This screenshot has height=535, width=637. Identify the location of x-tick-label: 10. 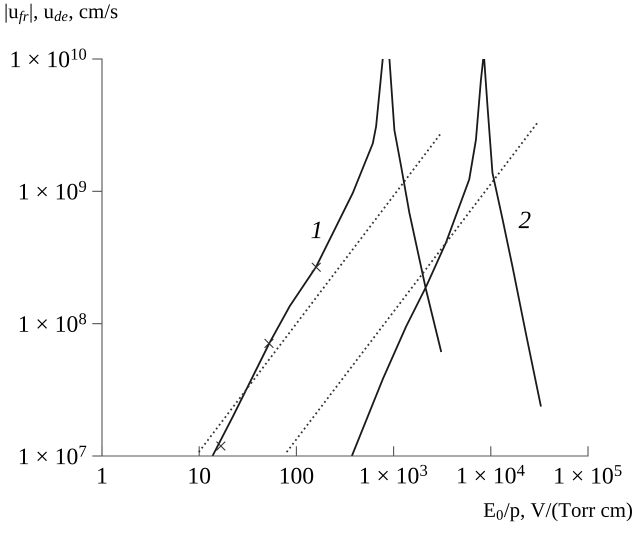
(199, 476).